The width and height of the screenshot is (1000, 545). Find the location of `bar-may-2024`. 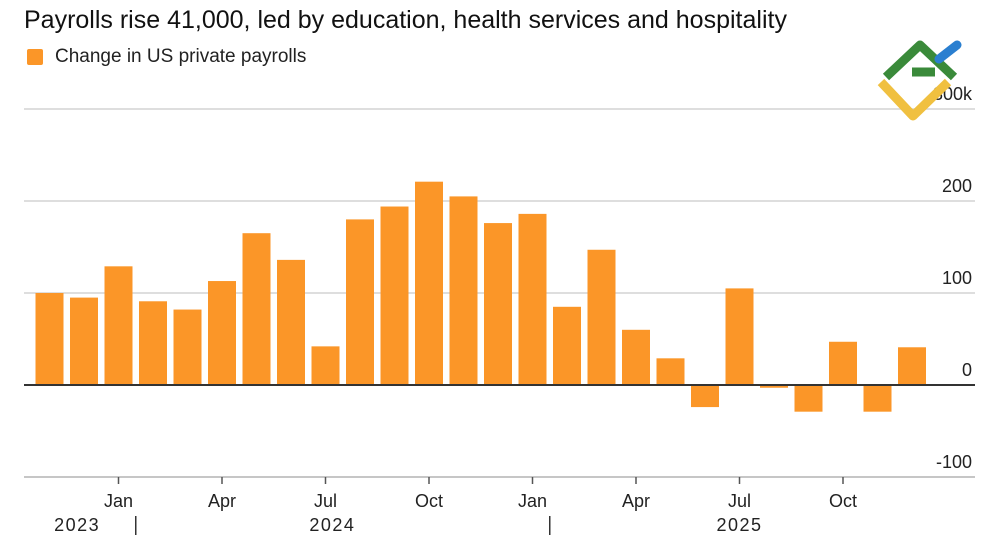

bar-may-2024 is located at coordinates (256, 309).